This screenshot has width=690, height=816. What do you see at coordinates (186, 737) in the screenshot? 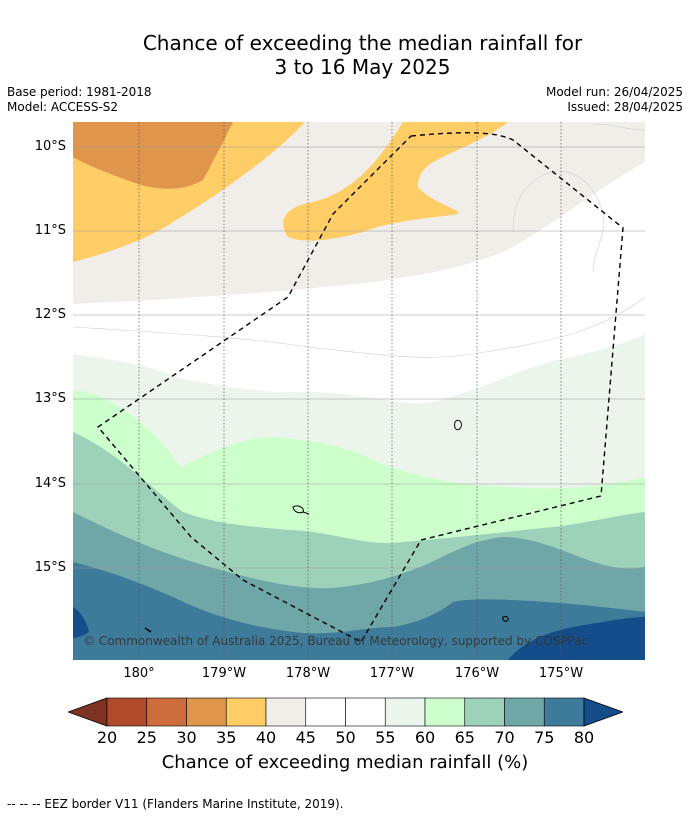
I see `colorbar-tick-label: 30` at bounding box center [186, 737].